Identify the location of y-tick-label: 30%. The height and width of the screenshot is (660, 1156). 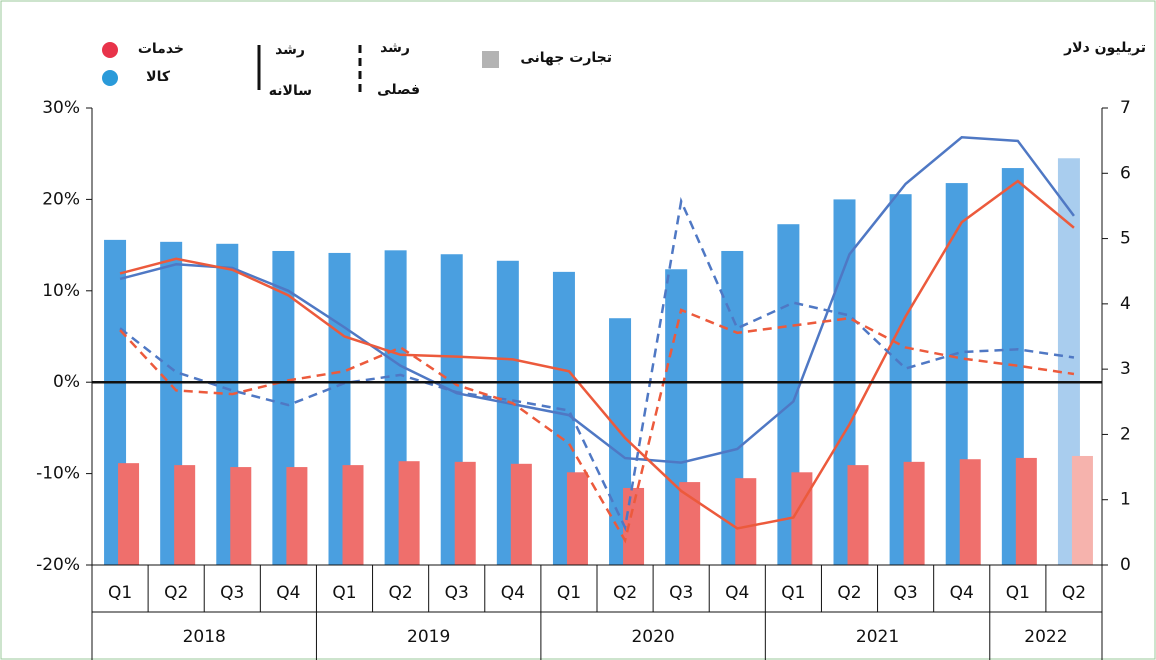
(61, 108).